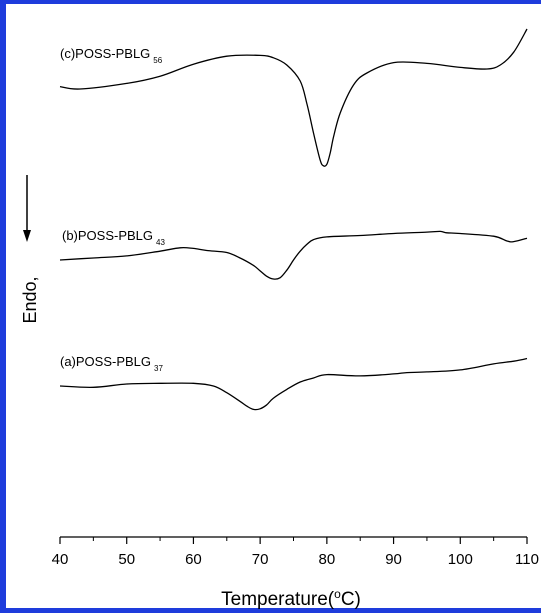 The width and height of the screenshot is (541, 613). I want to click on x-axis-label-main: Temperature(, so click(278, 599).